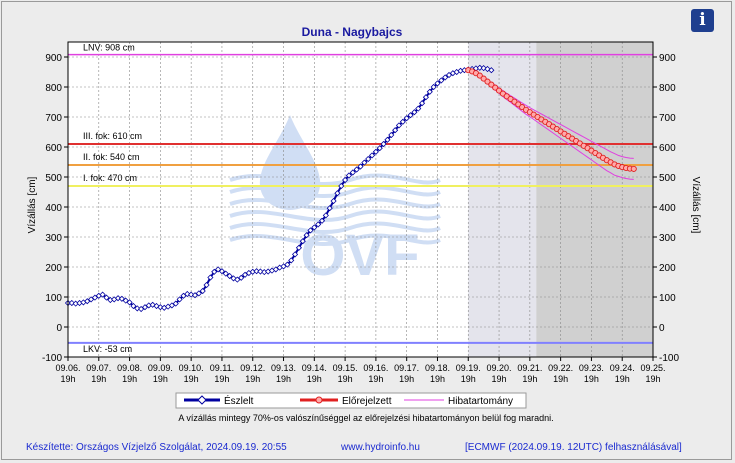 This screenshot has height=463, width=735. I want to click on y-axis-label-left: Vízállás [cm], so click(32, 204).